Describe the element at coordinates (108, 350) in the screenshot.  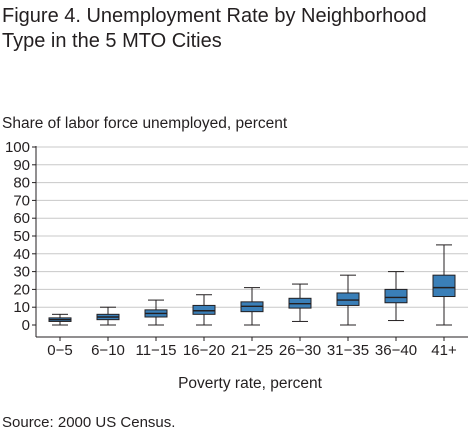
I see `x-tick-label: 6−10` at that location.